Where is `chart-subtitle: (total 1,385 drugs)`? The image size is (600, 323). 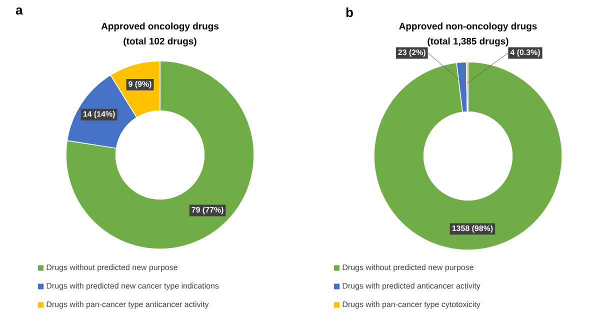
chart-subtitle: (total 1,385 drugs) is located at coordinates (468, 42).